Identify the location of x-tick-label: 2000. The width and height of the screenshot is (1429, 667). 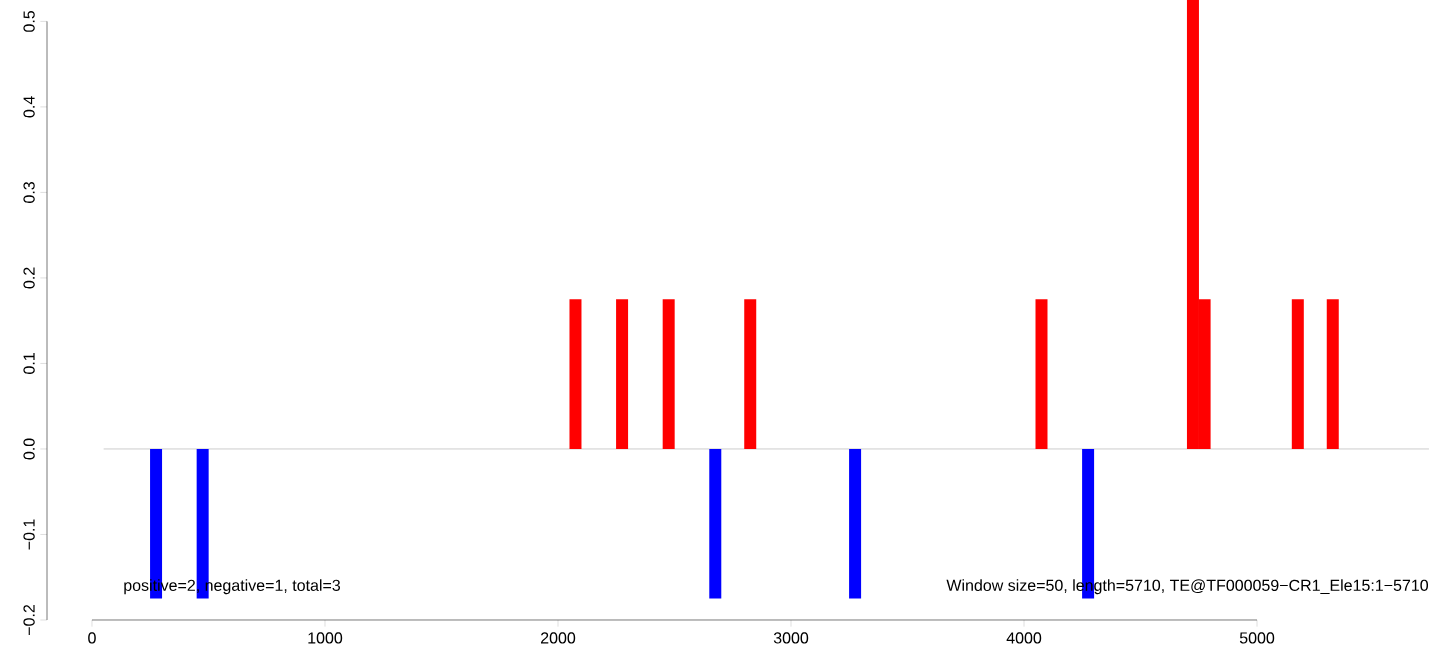
(558, 638).